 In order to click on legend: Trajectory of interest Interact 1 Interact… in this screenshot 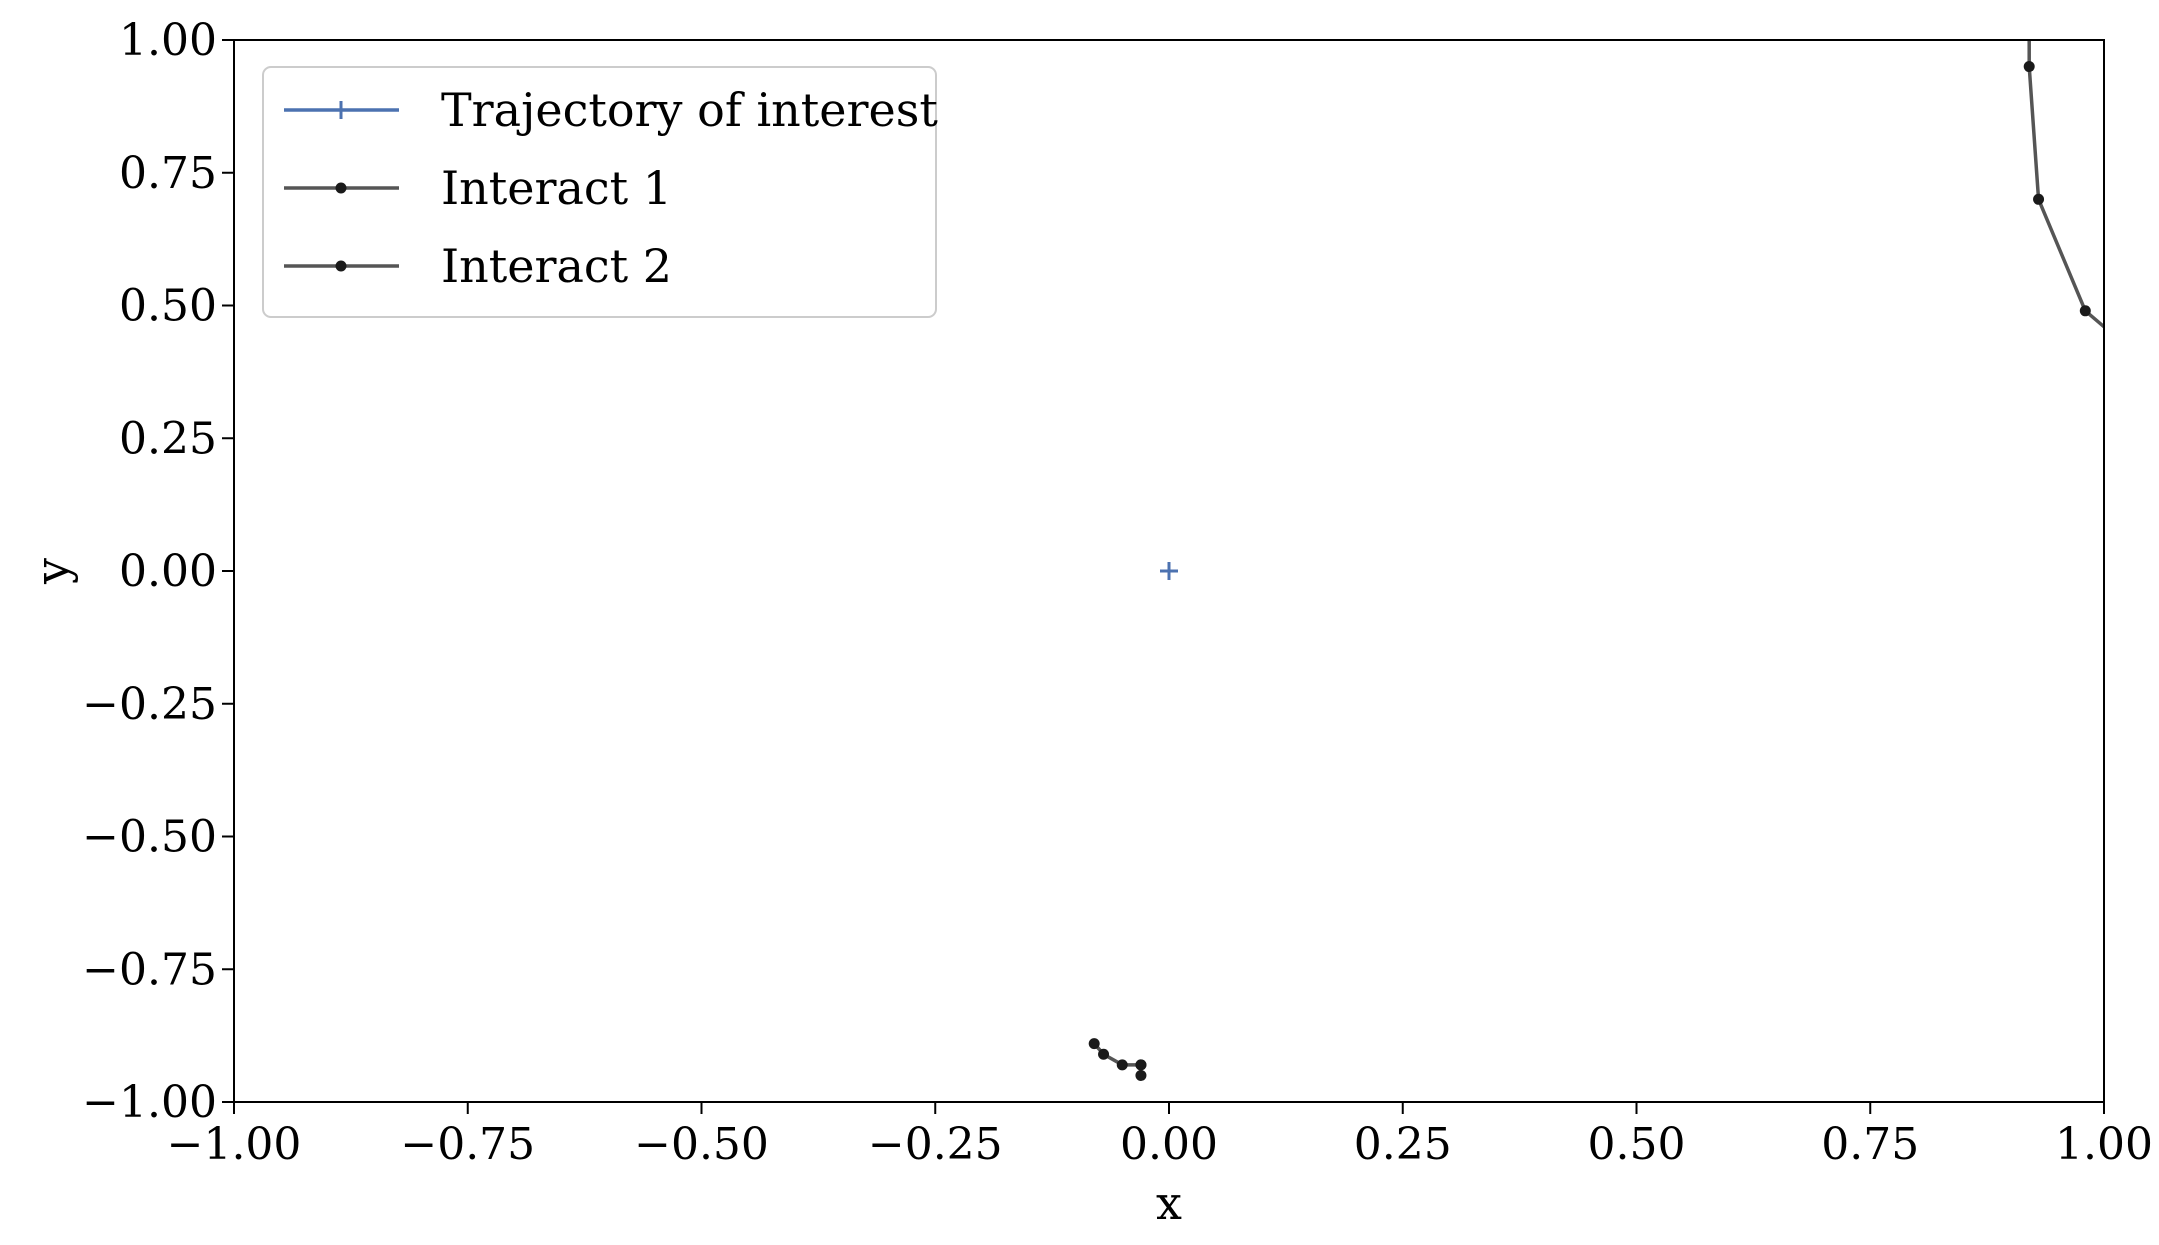, I will do `click(600, 192)`.